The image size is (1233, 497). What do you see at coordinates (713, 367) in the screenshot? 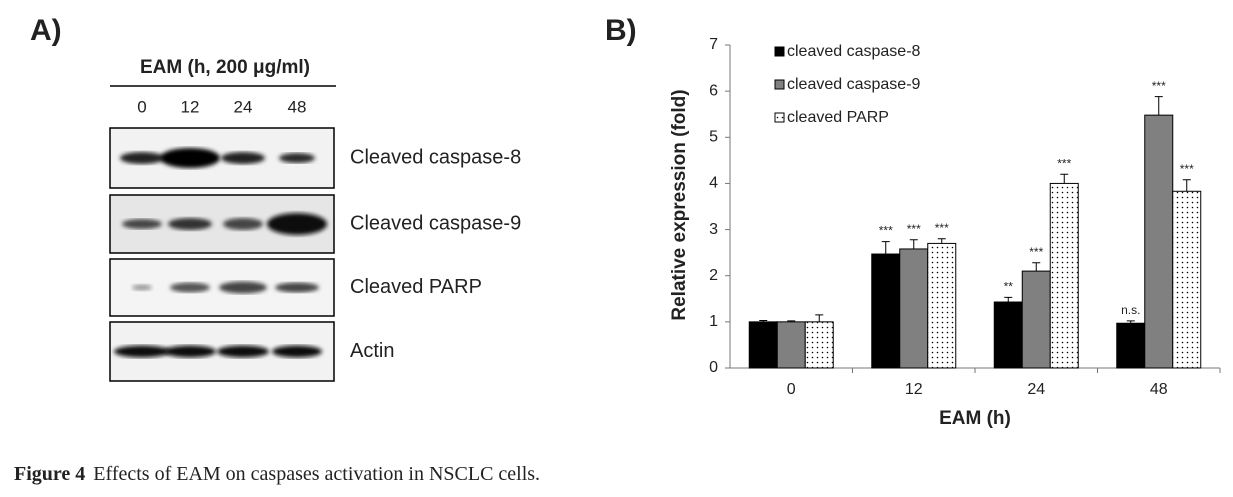
I see `y-tick-label: 0` at bounding box center [713, 367].